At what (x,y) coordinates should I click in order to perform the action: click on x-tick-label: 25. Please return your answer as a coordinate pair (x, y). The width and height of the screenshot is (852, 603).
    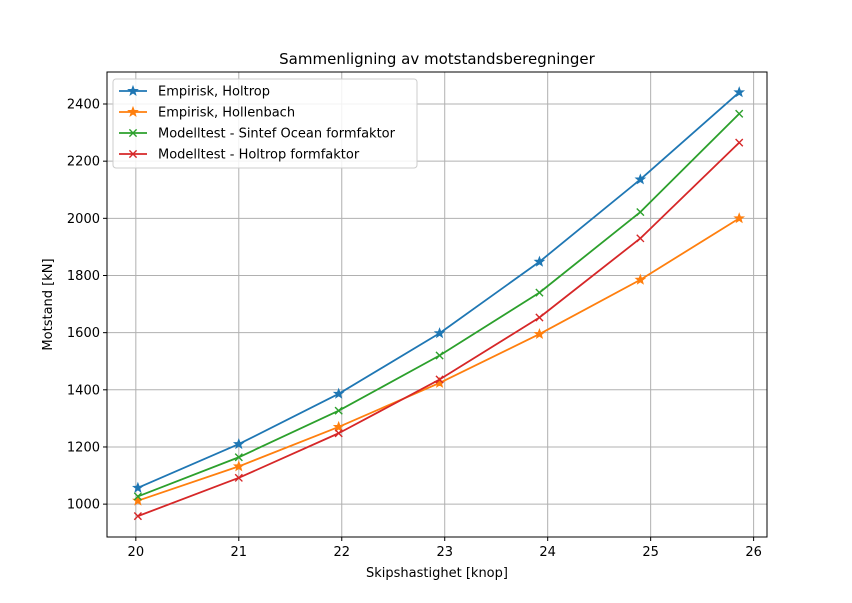
    Looking at the image, I should click on (650, 552).